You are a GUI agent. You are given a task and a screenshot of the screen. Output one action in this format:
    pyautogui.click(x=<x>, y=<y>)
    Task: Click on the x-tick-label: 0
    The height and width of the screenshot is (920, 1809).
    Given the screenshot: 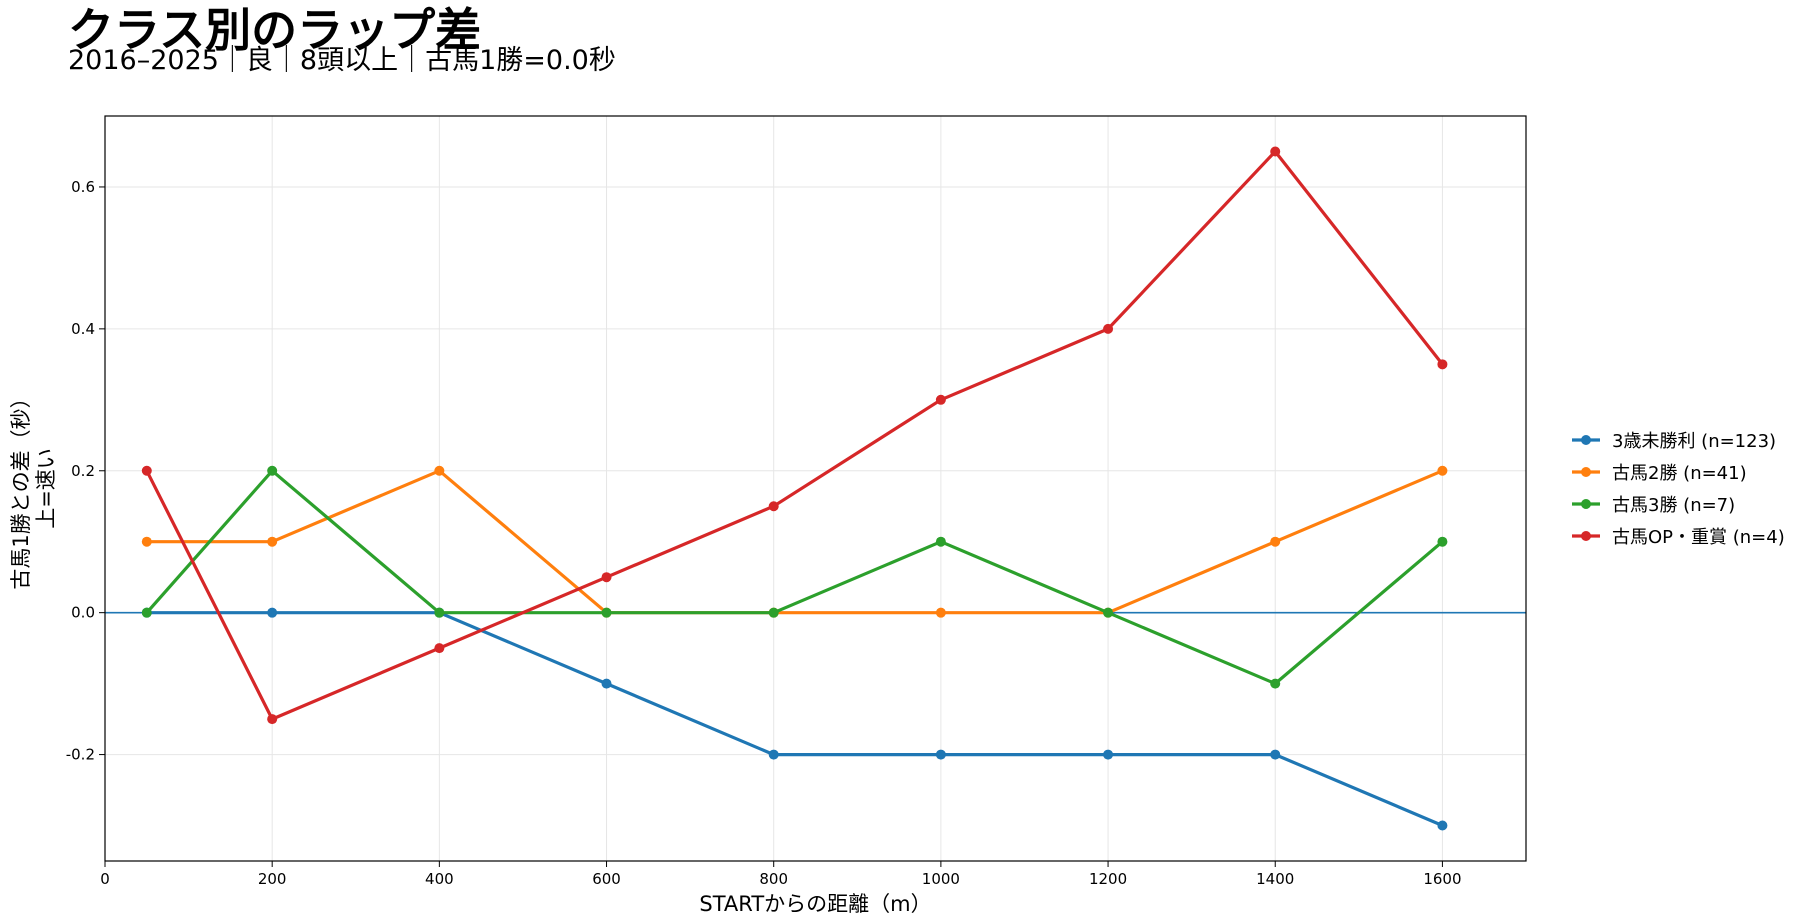 What is the action you would take?
    pyautogui.click(x=105, y=879)
    